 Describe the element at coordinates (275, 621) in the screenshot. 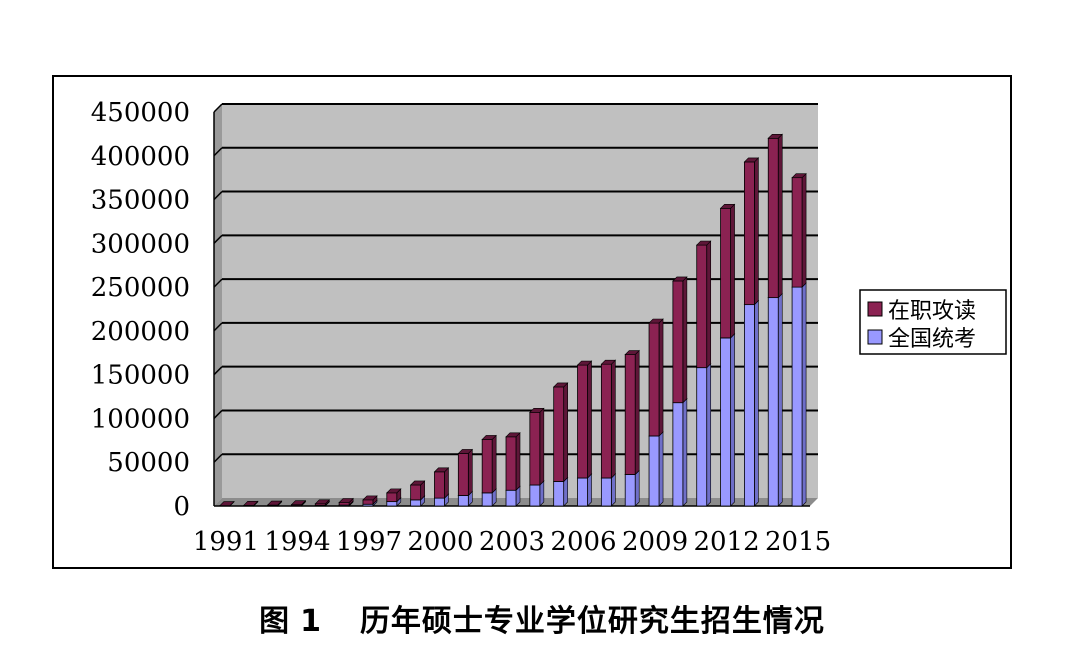

I see `figure-label: 图` at that location.